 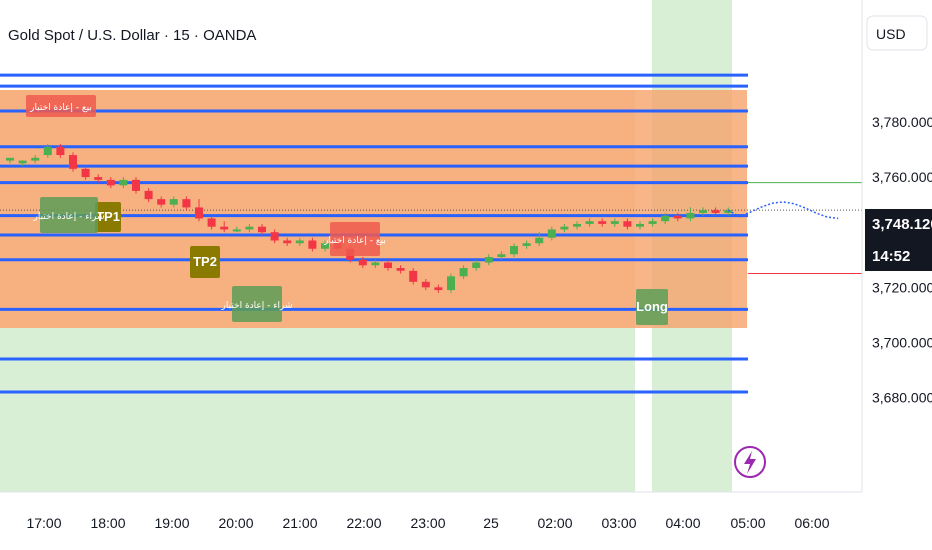 What do you see at coordinates (299, 523) in the screenshot?
I see `x-tick-label: 21:00` at bounding box center [299, 523].